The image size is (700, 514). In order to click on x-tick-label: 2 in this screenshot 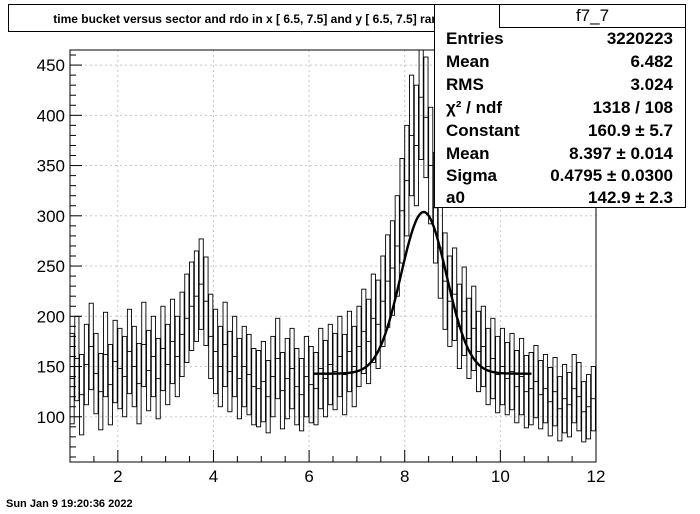, I will do `click(117, 476)`.